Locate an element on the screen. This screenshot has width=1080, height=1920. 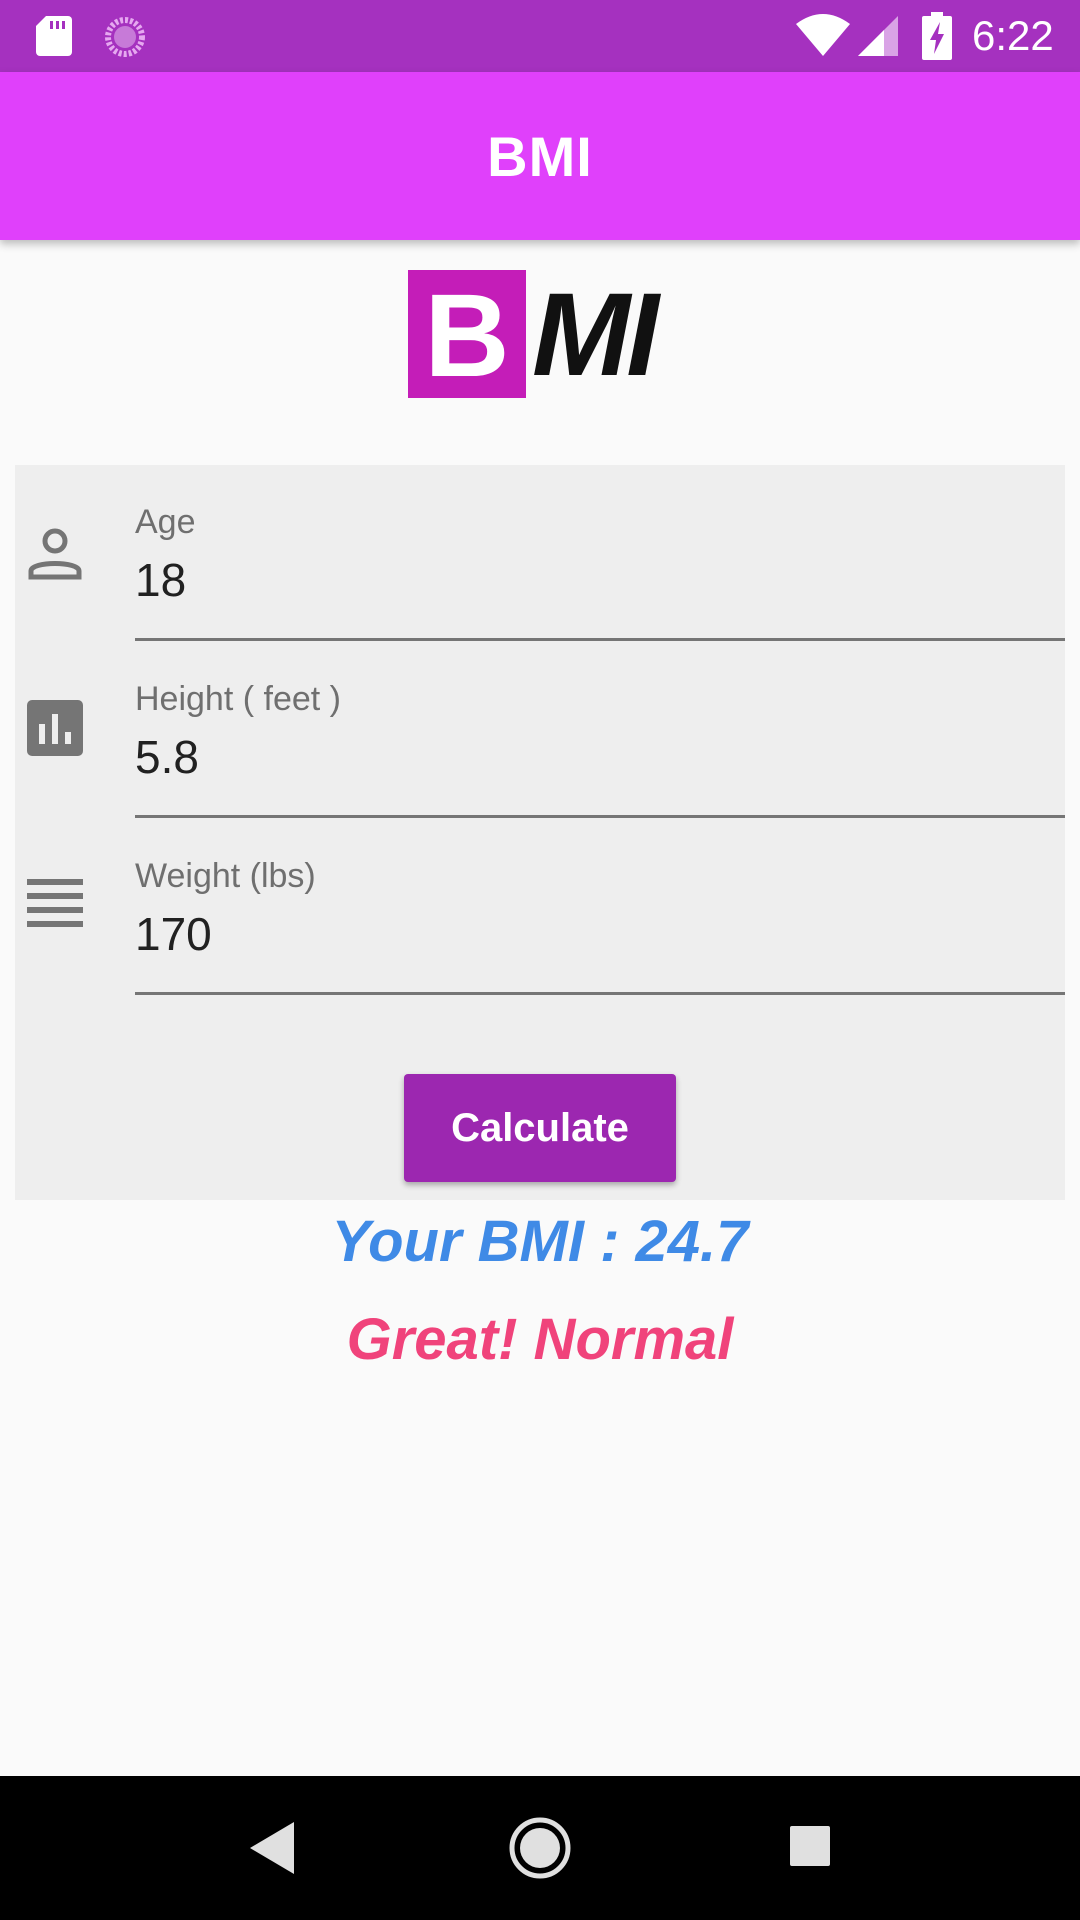
age-field: Age is located at coordinates (540, 553).